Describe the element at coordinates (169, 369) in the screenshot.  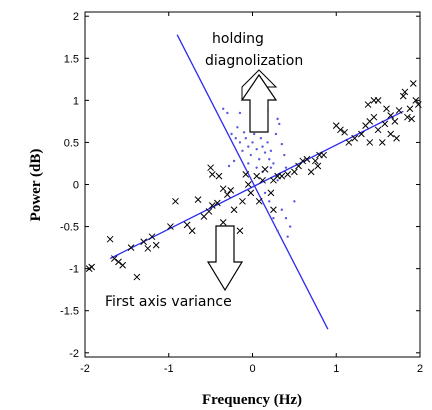
I see `x-tick-label: -1` at that location.